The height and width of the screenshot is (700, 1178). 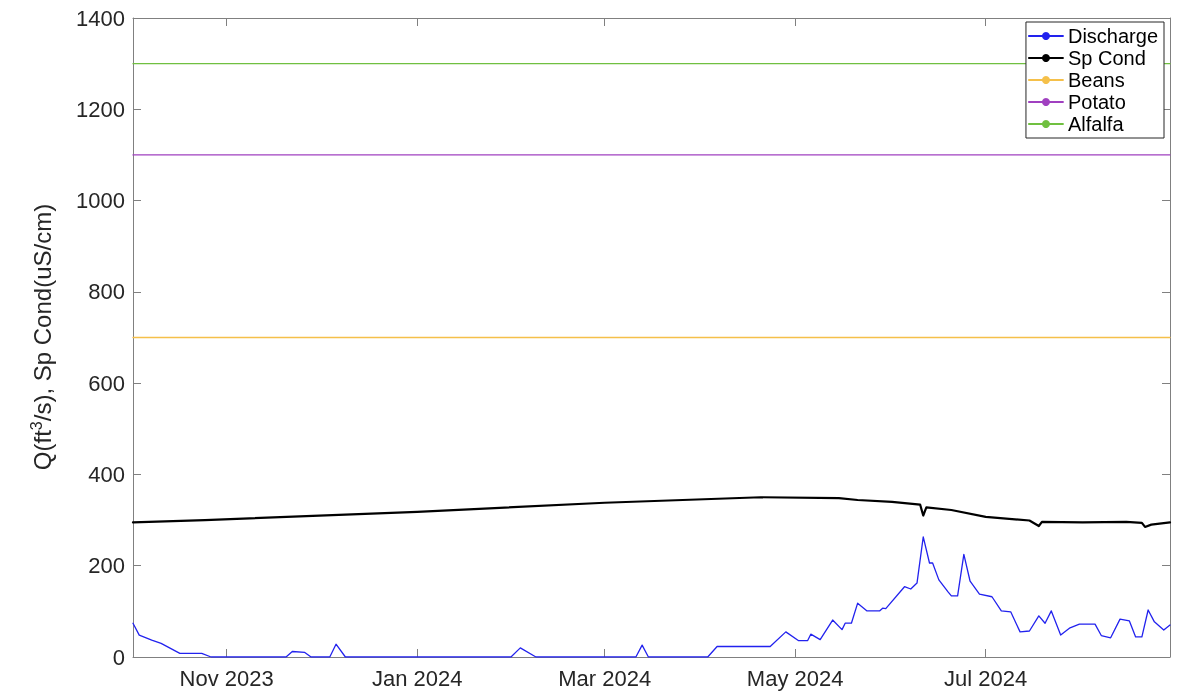 I want to click on x-tick-label: May 2024, so click(x=795, y=678).